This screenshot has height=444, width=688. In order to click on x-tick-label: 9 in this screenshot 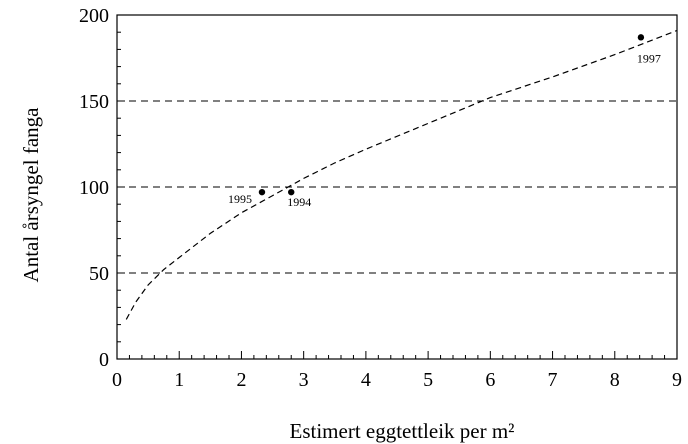, I will do `click(677, 380)`.